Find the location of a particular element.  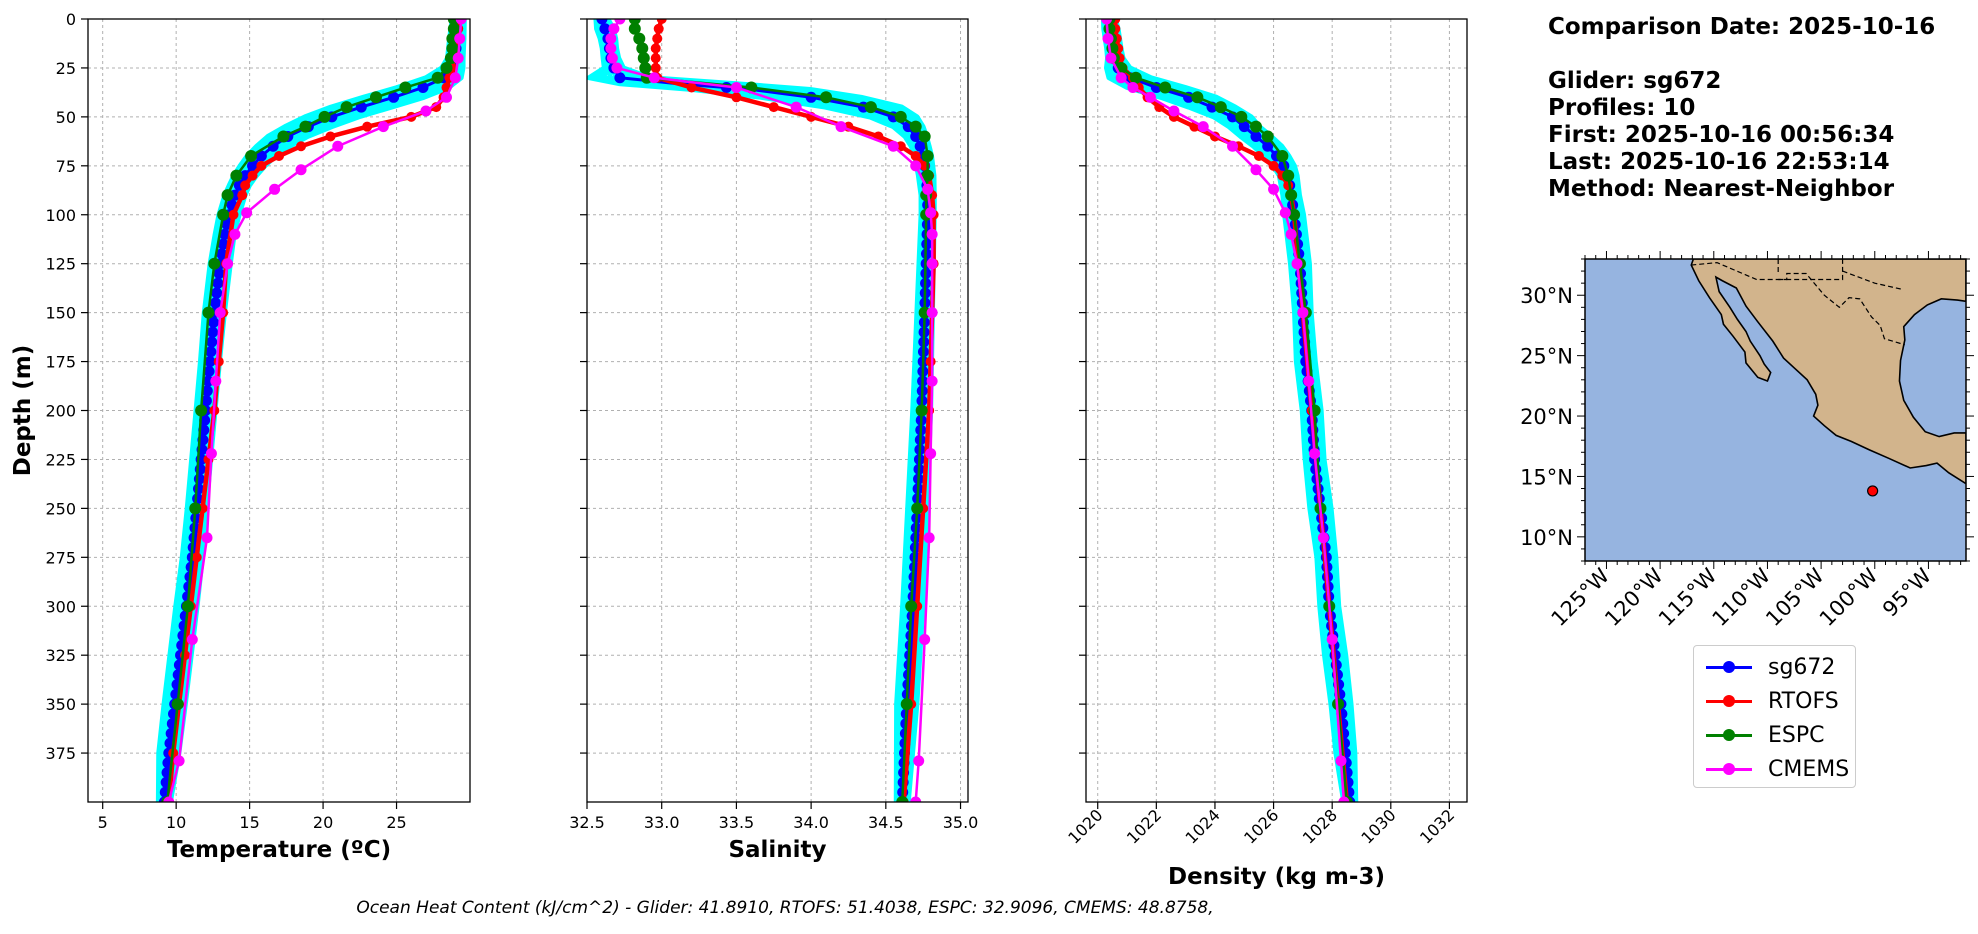

x-tick-label: 15 is located at coordinates (249, 822).